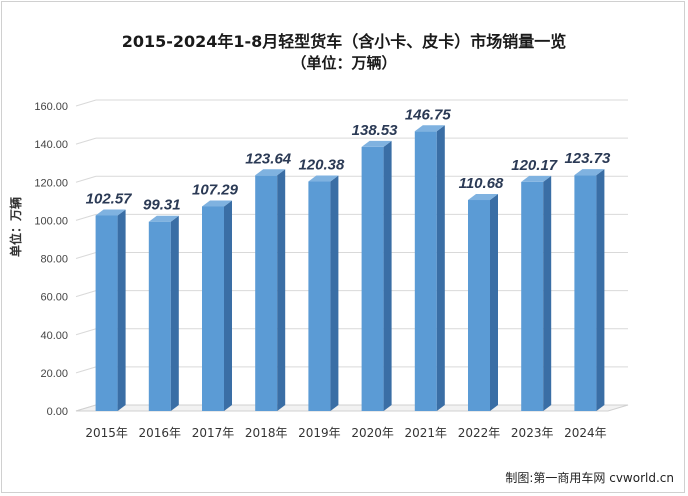  I want to click on y-tick-label: 120.00, so click(51, 183).